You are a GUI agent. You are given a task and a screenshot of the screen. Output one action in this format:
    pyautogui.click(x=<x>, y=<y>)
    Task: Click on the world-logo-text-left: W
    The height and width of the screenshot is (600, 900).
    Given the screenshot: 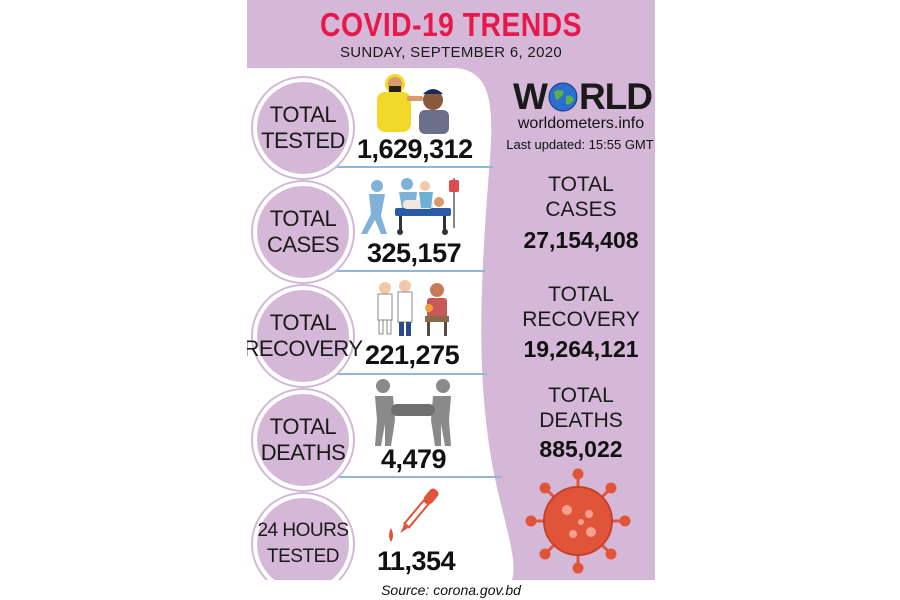 What is the action you would take?
    pyautogui.click(x=530, y=96)
    